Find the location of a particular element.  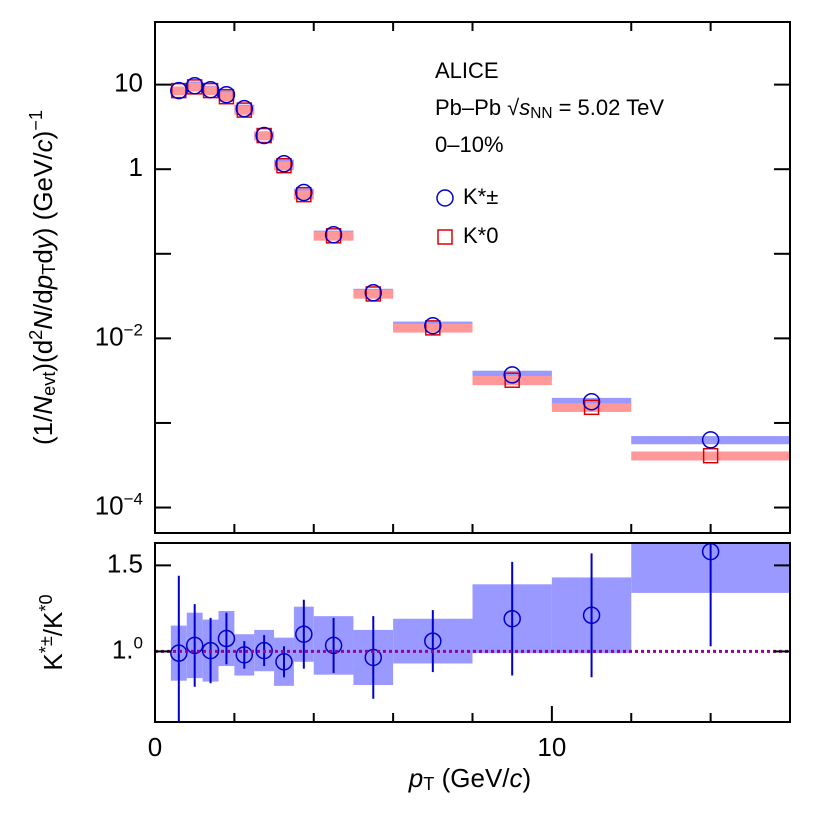

text-part: /K is located at coordinates (53, 623).